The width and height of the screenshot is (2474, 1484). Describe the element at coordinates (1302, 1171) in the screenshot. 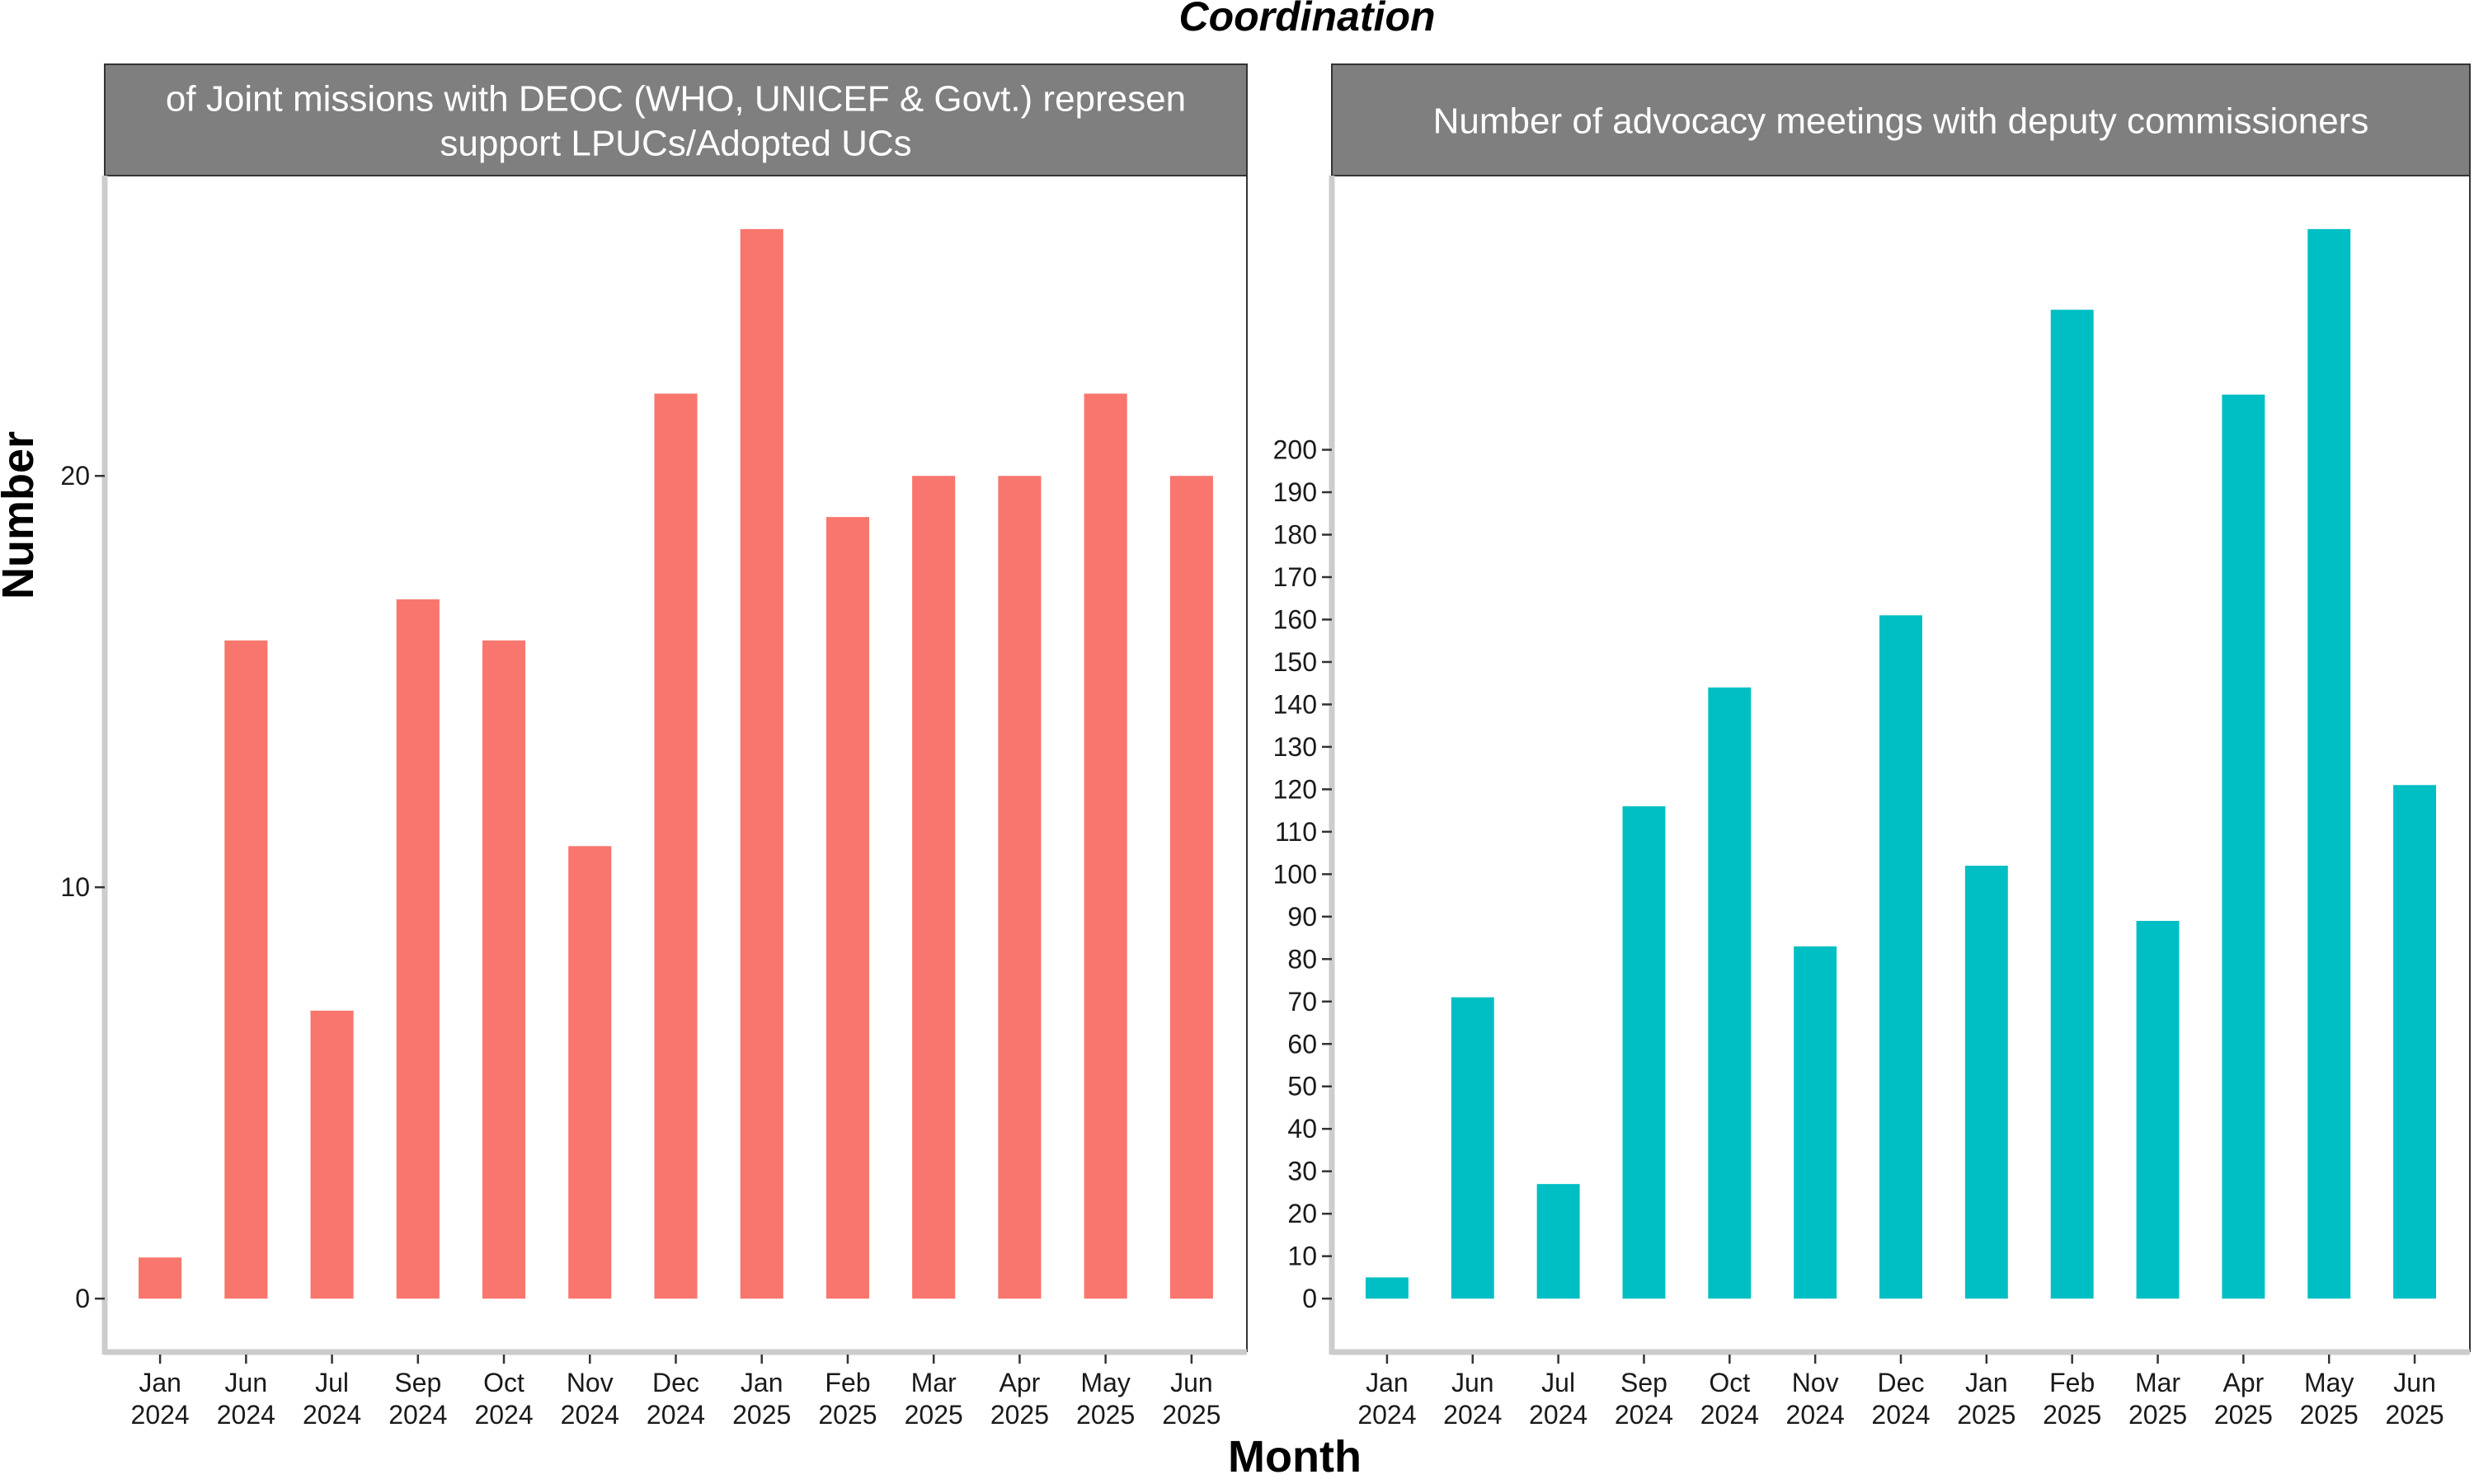

I see `y-tick-label: 30` at that location.